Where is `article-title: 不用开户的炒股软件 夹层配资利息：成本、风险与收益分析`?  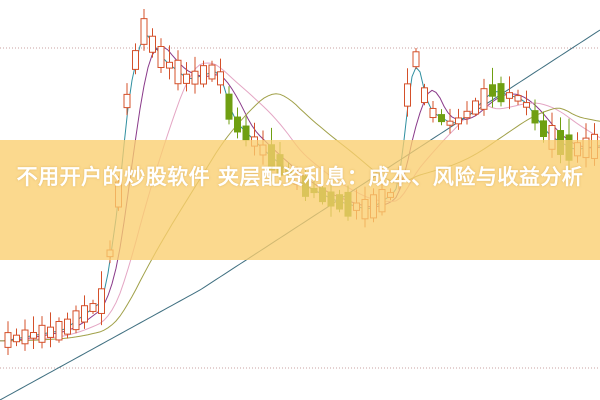
article-title: 不用开户的炒股软件 夹层配资利息：成本、风险与收益分析 is located at coordinates (300, 177).